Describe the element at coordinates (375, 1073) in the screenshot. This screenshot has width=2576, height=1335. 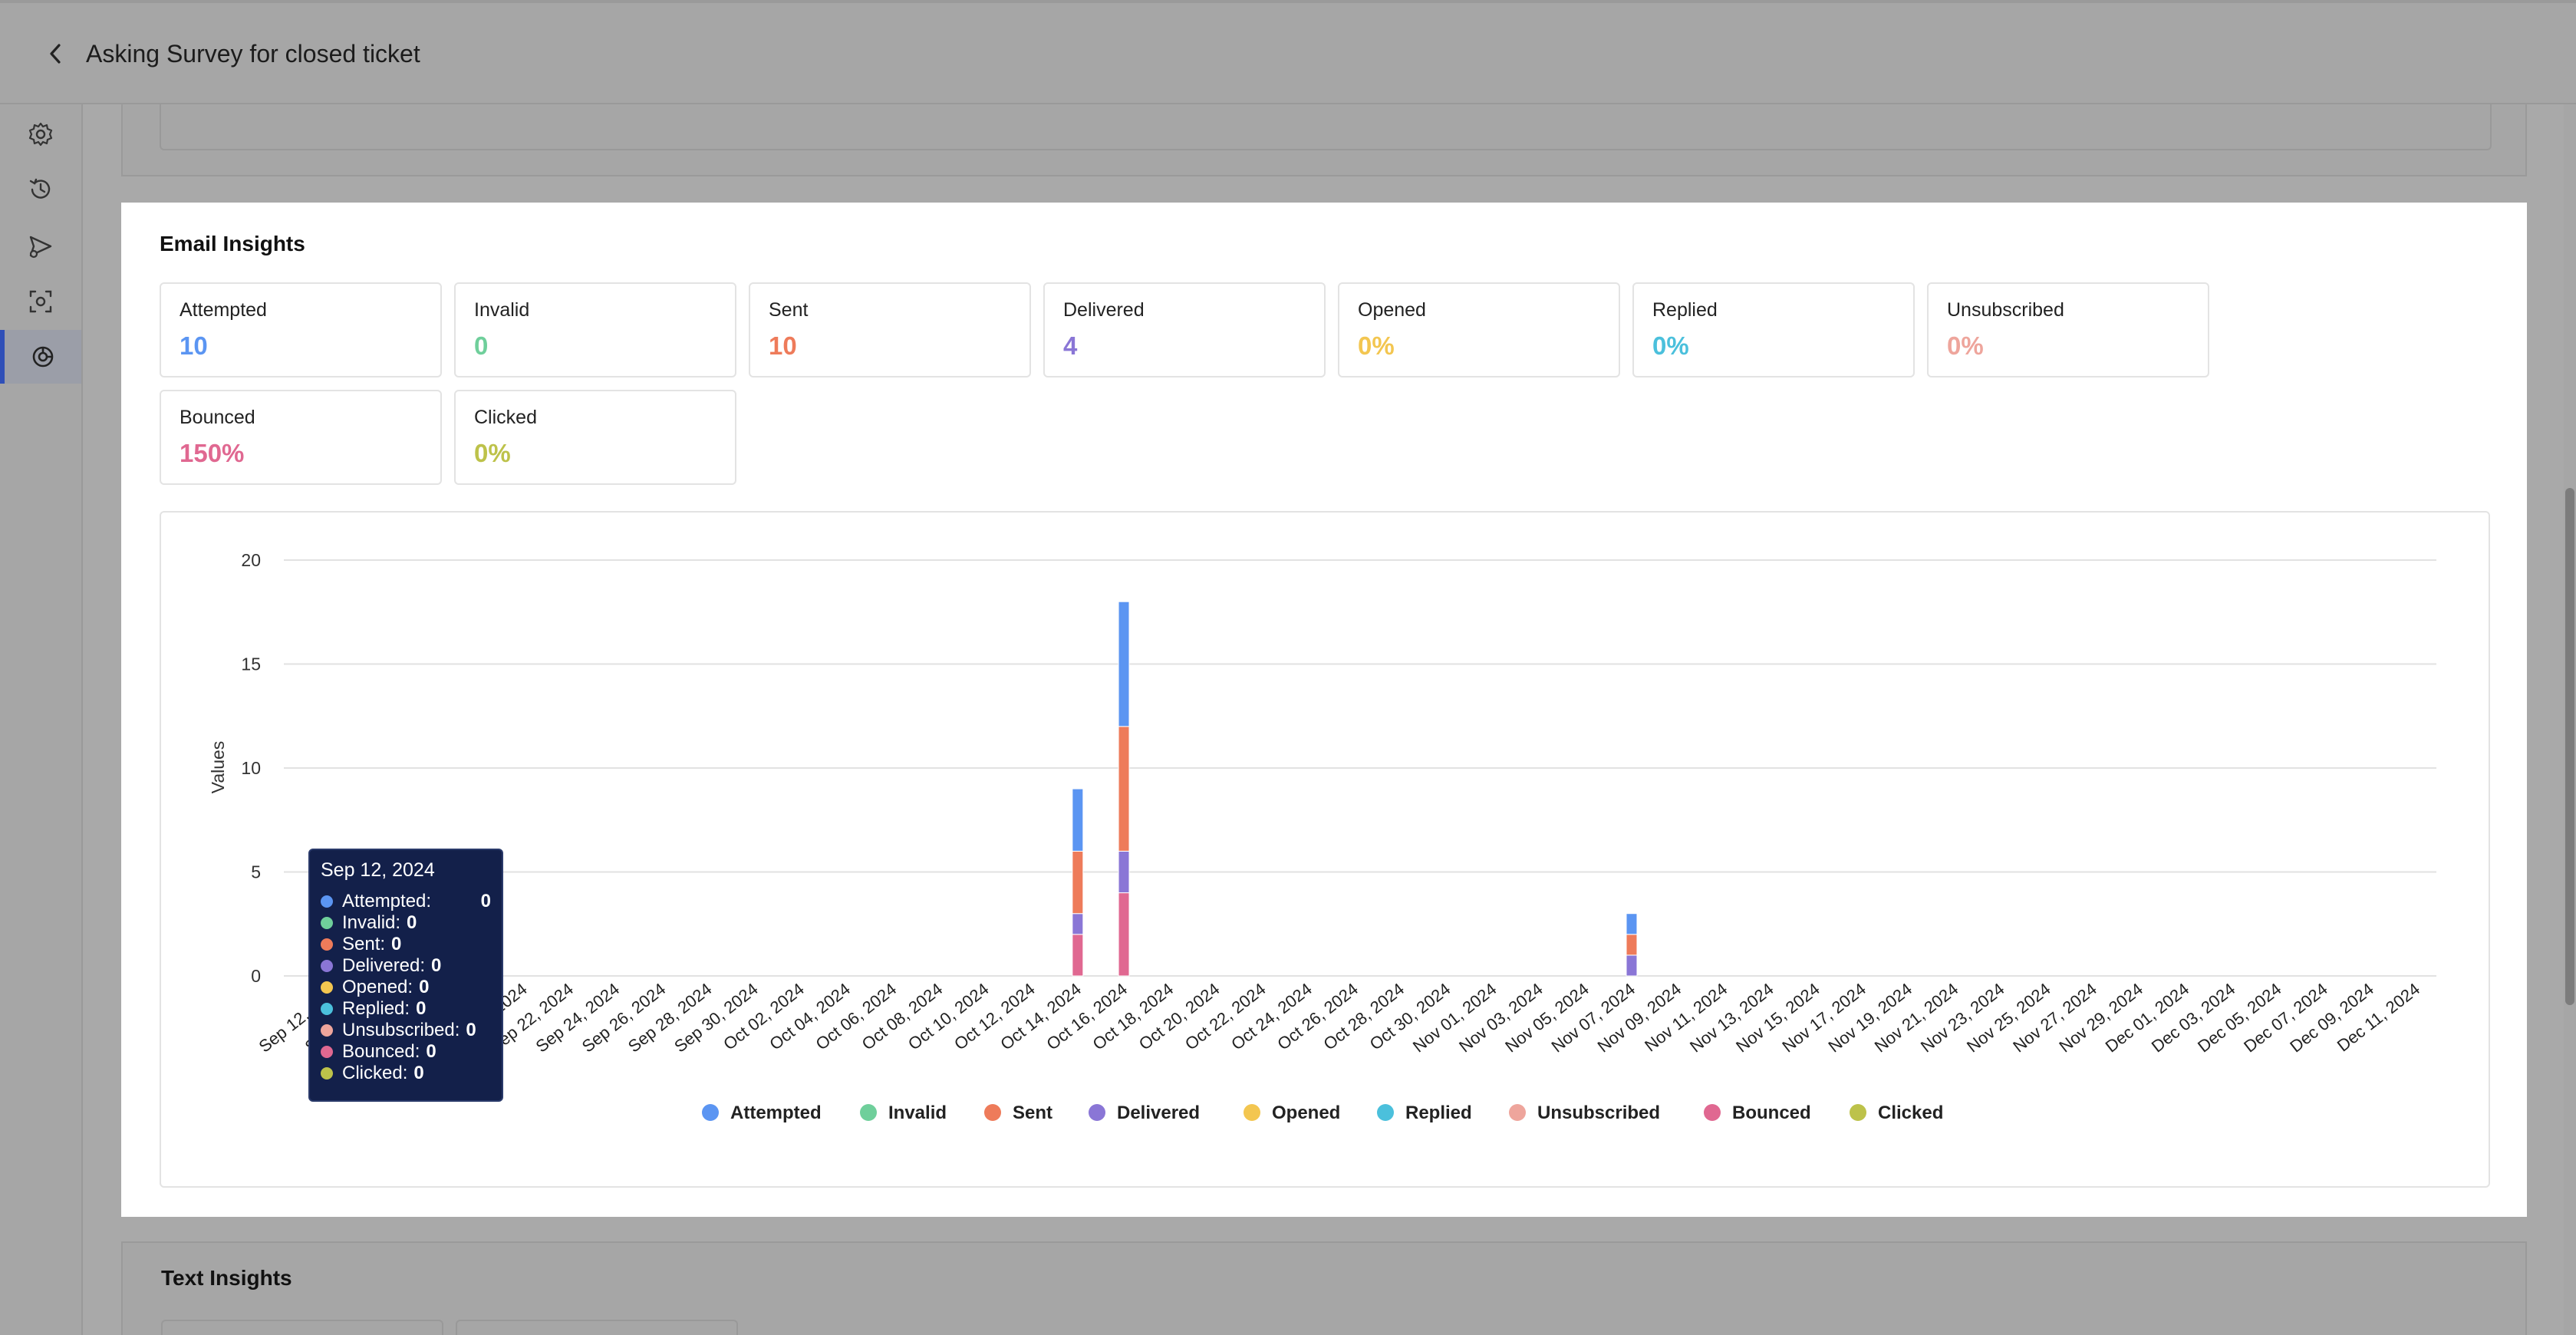
I see `tooltip-label: Clicked:` at that location.